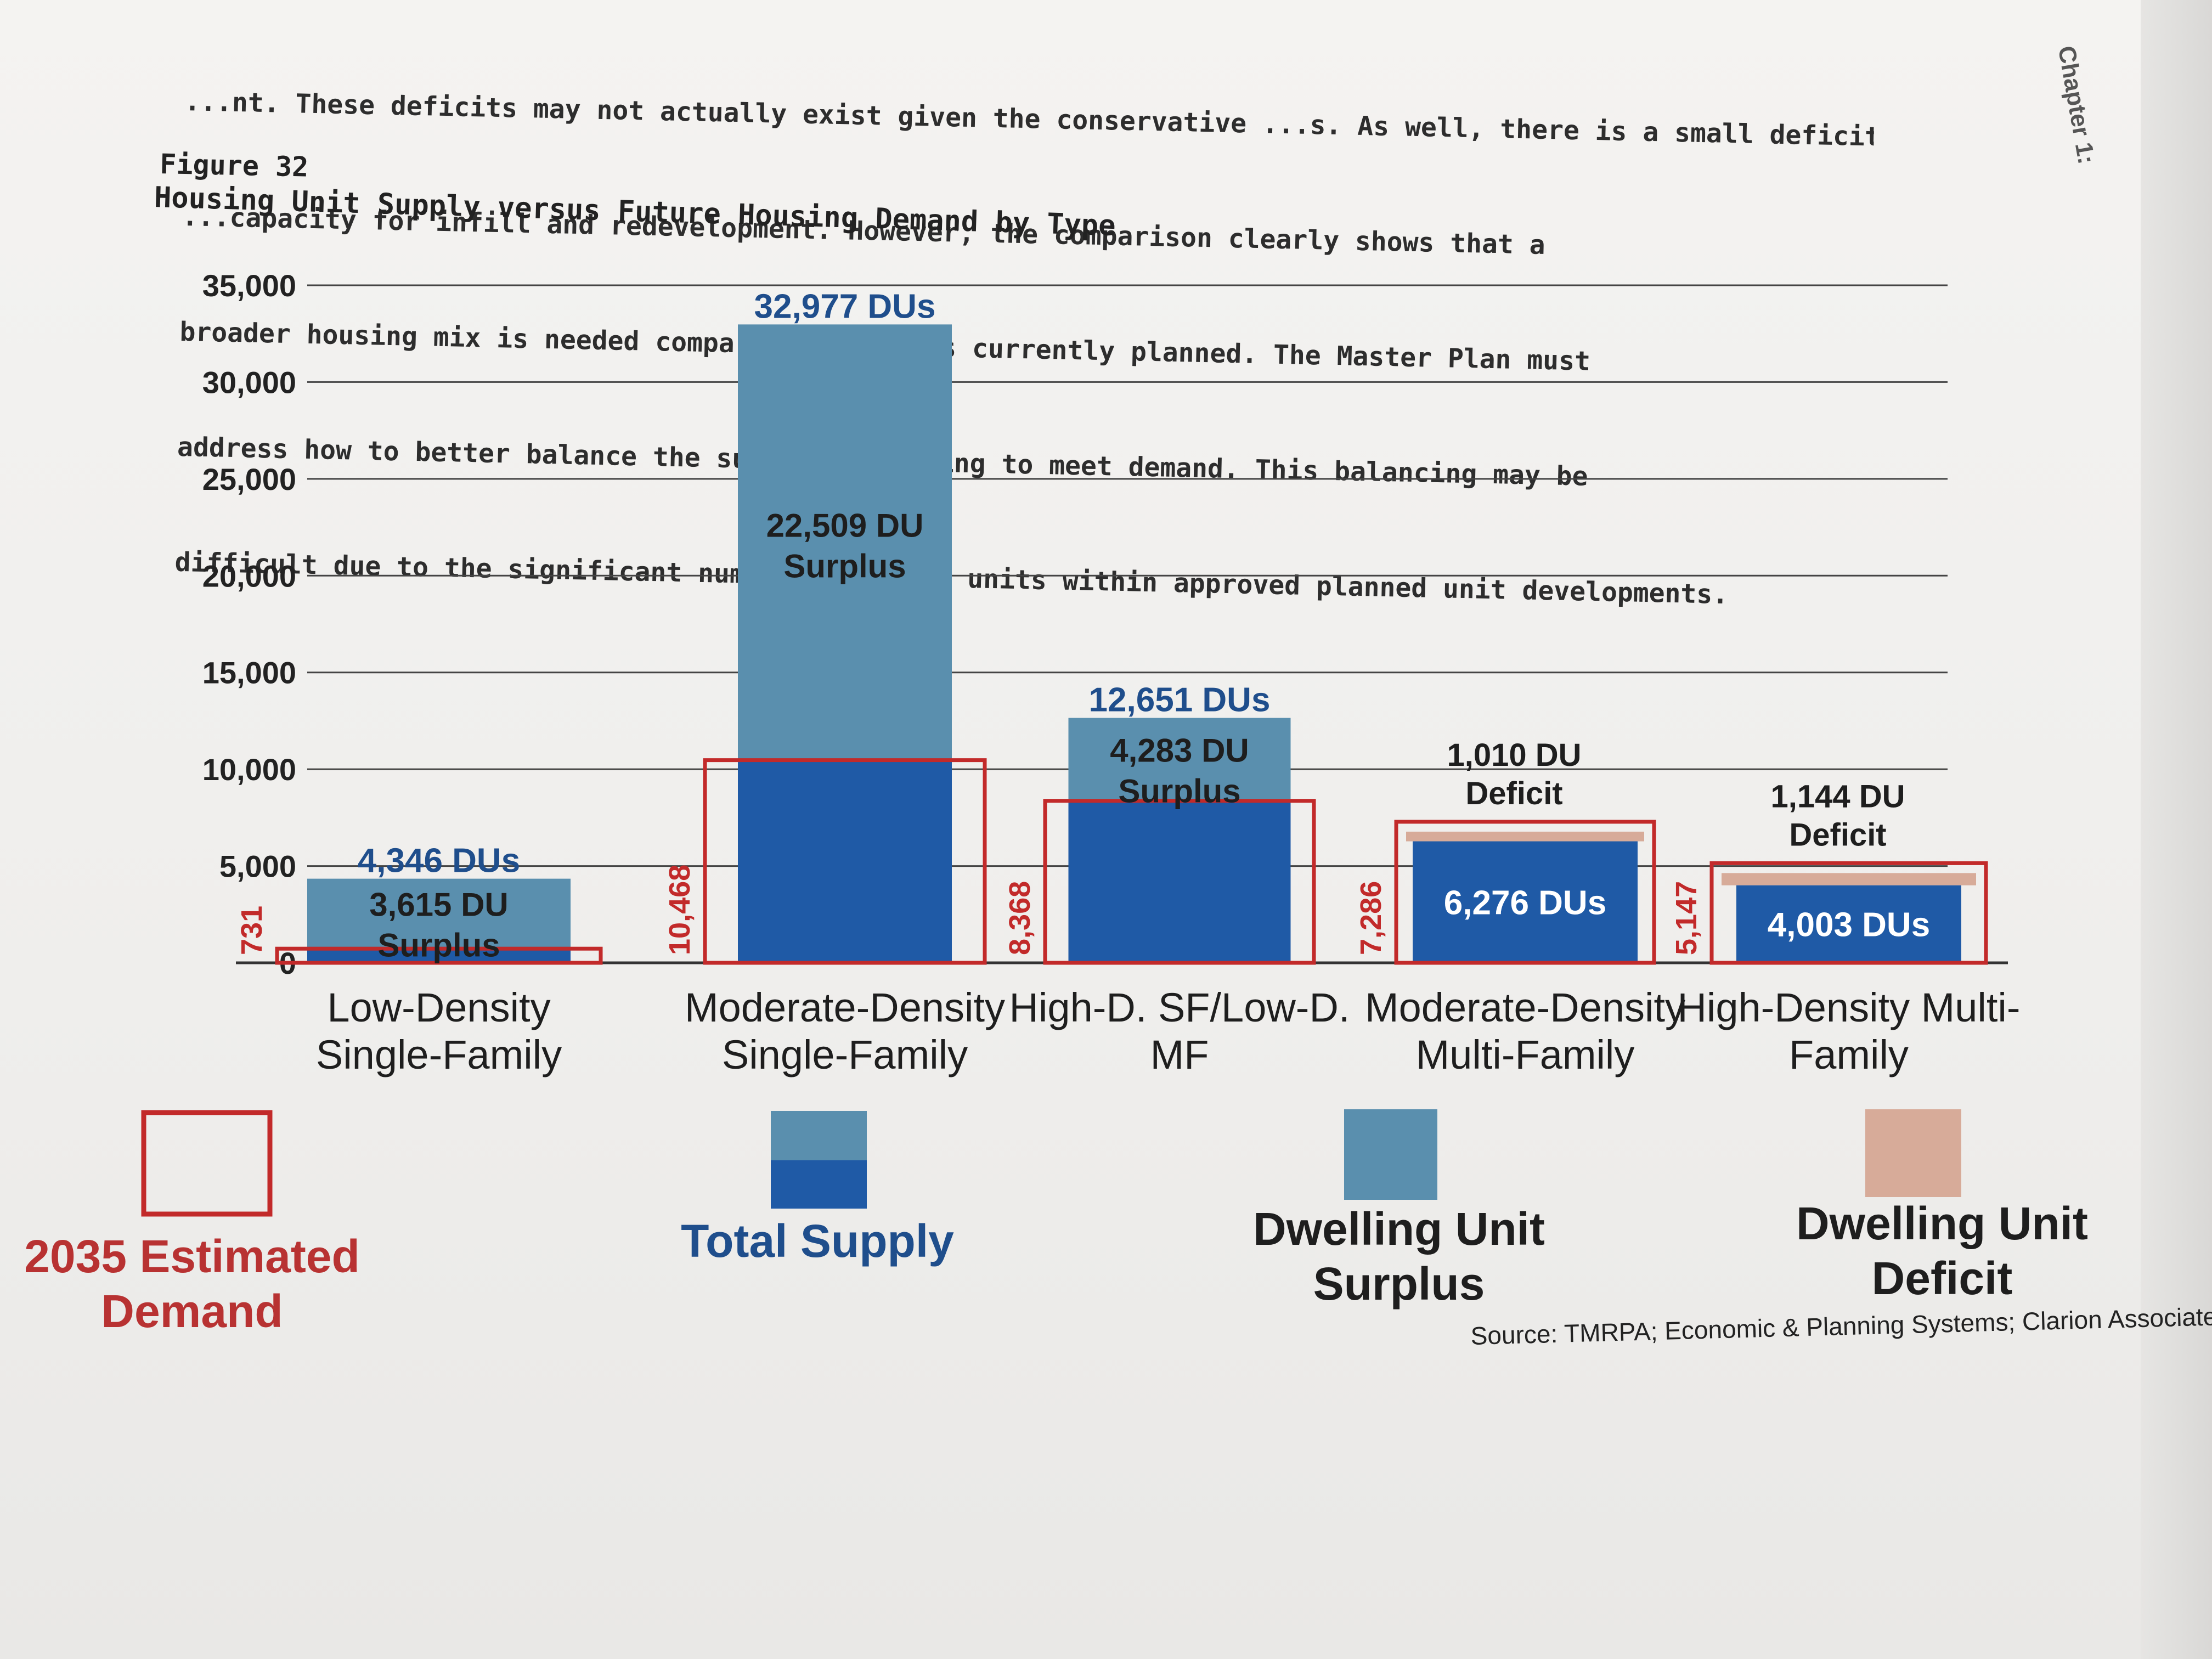  What do you see at coordinates (1848, 1007) in the screenshot?
I see `x-category-label: High-Density Multi-` at bounding box center [1848, 1007].